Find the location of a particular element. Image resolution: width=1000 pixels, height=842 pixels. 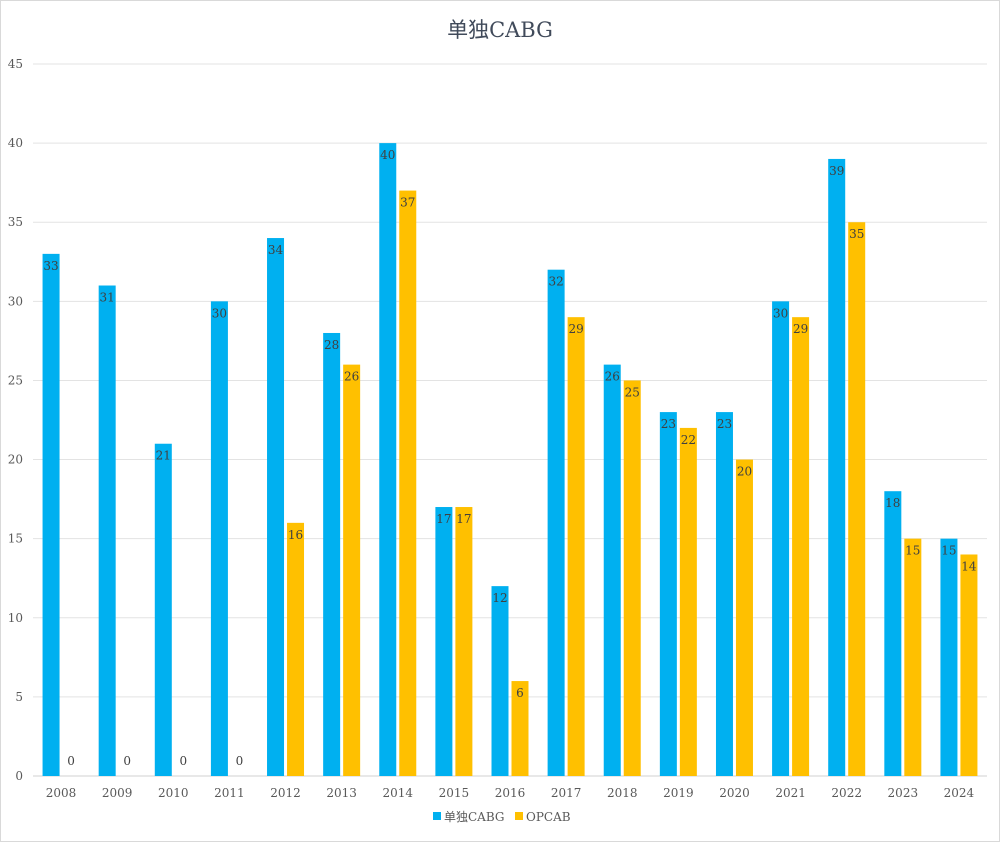

x-tick-label: 2022 is located at coordinates (846, 793).